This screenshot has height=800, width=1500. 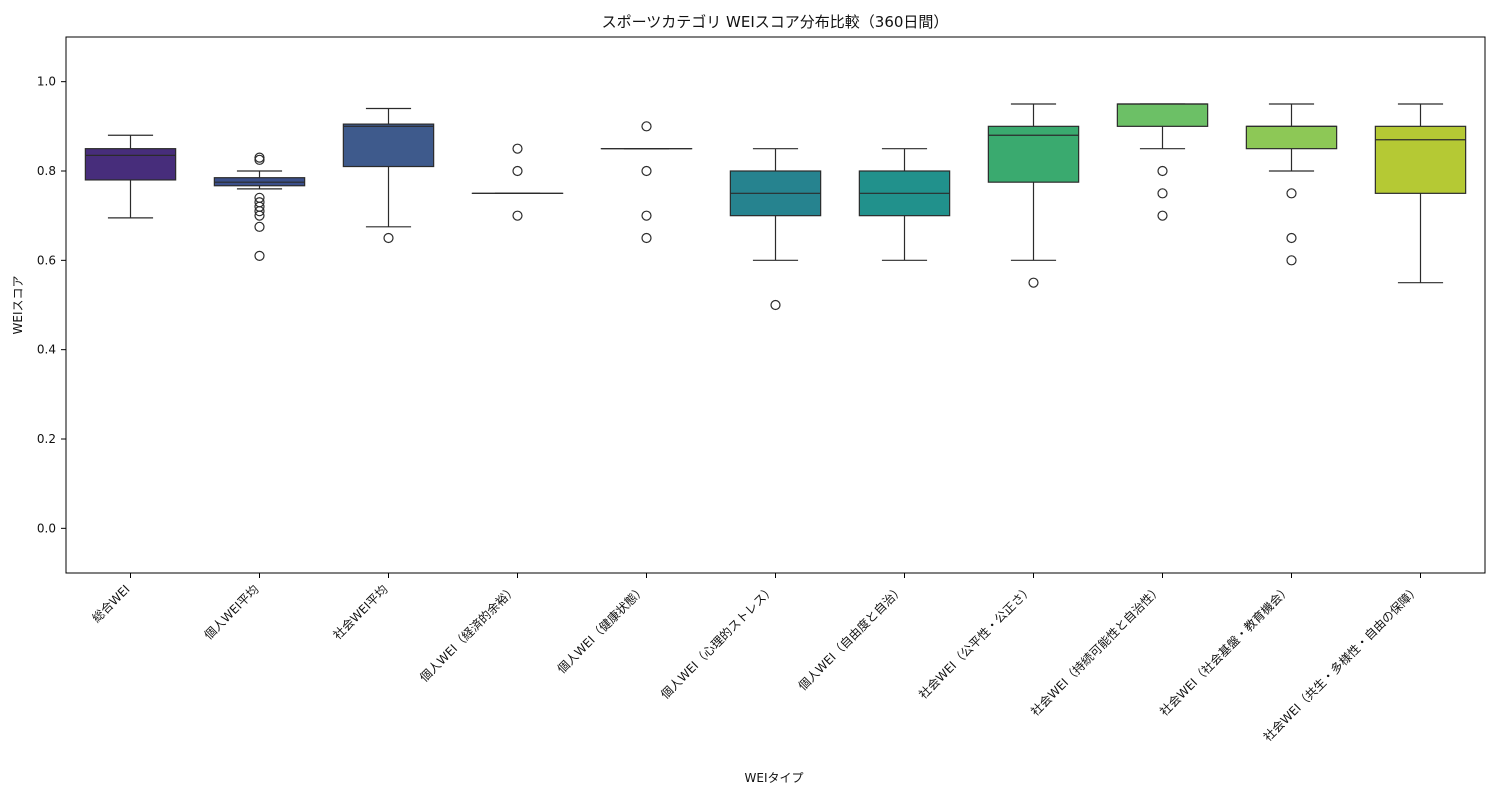 What do you see at coordinates (775, 22) in the screenshot?
I see `chart-title: スポーツカテゴリ WEIスコア分布比較（360日間）` at bounding box center [775, 22].